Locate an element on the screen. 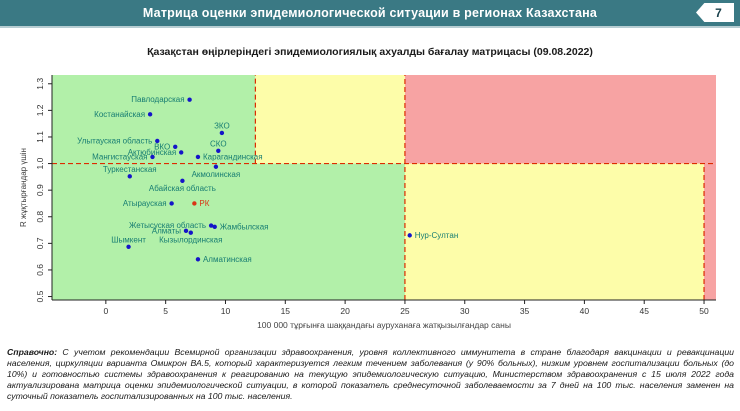  x-tick-label: 20 is located at coordinates (345, 311).